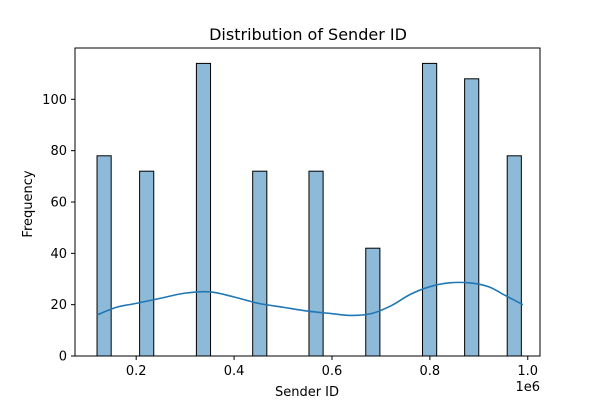 The image size is (600, 400). I want to click on y-ticks: 0 20 40 60 80 100, so click(58, 229).